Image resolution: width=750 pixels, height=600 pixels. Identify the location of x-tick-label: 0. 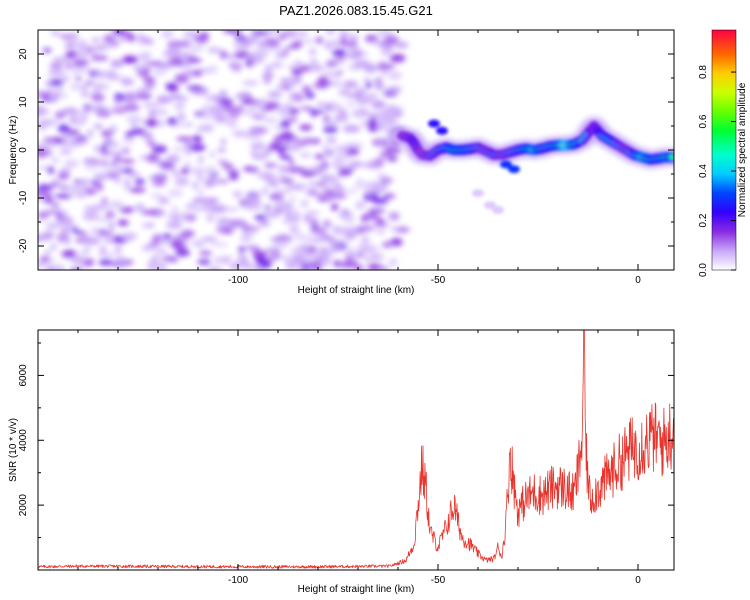
(638, 280).